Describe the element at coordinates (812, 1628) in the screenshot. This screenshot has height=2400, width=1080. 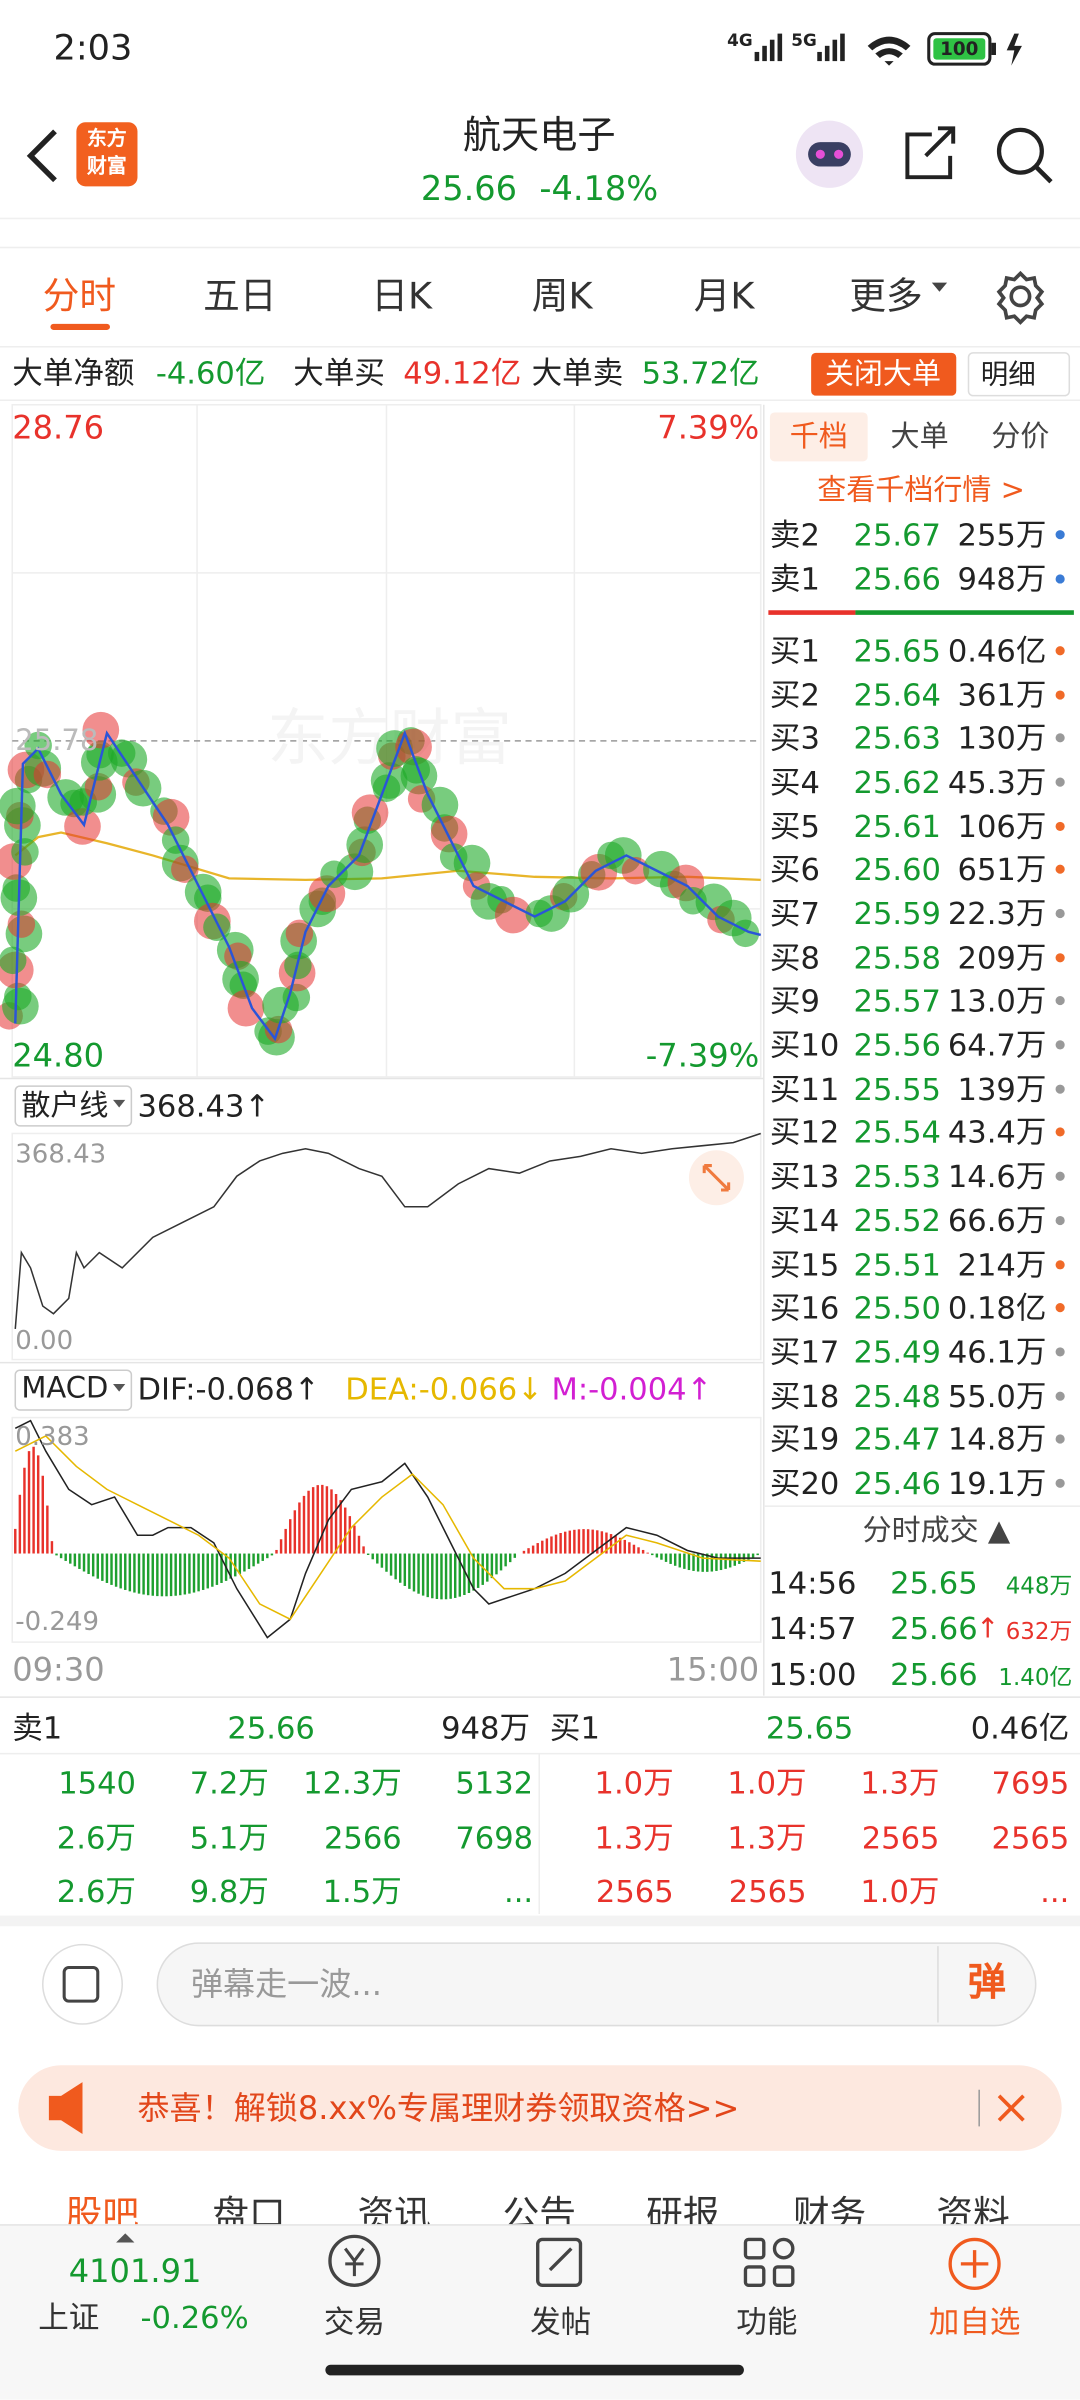
I see `trade-time: 14:57` at that location.